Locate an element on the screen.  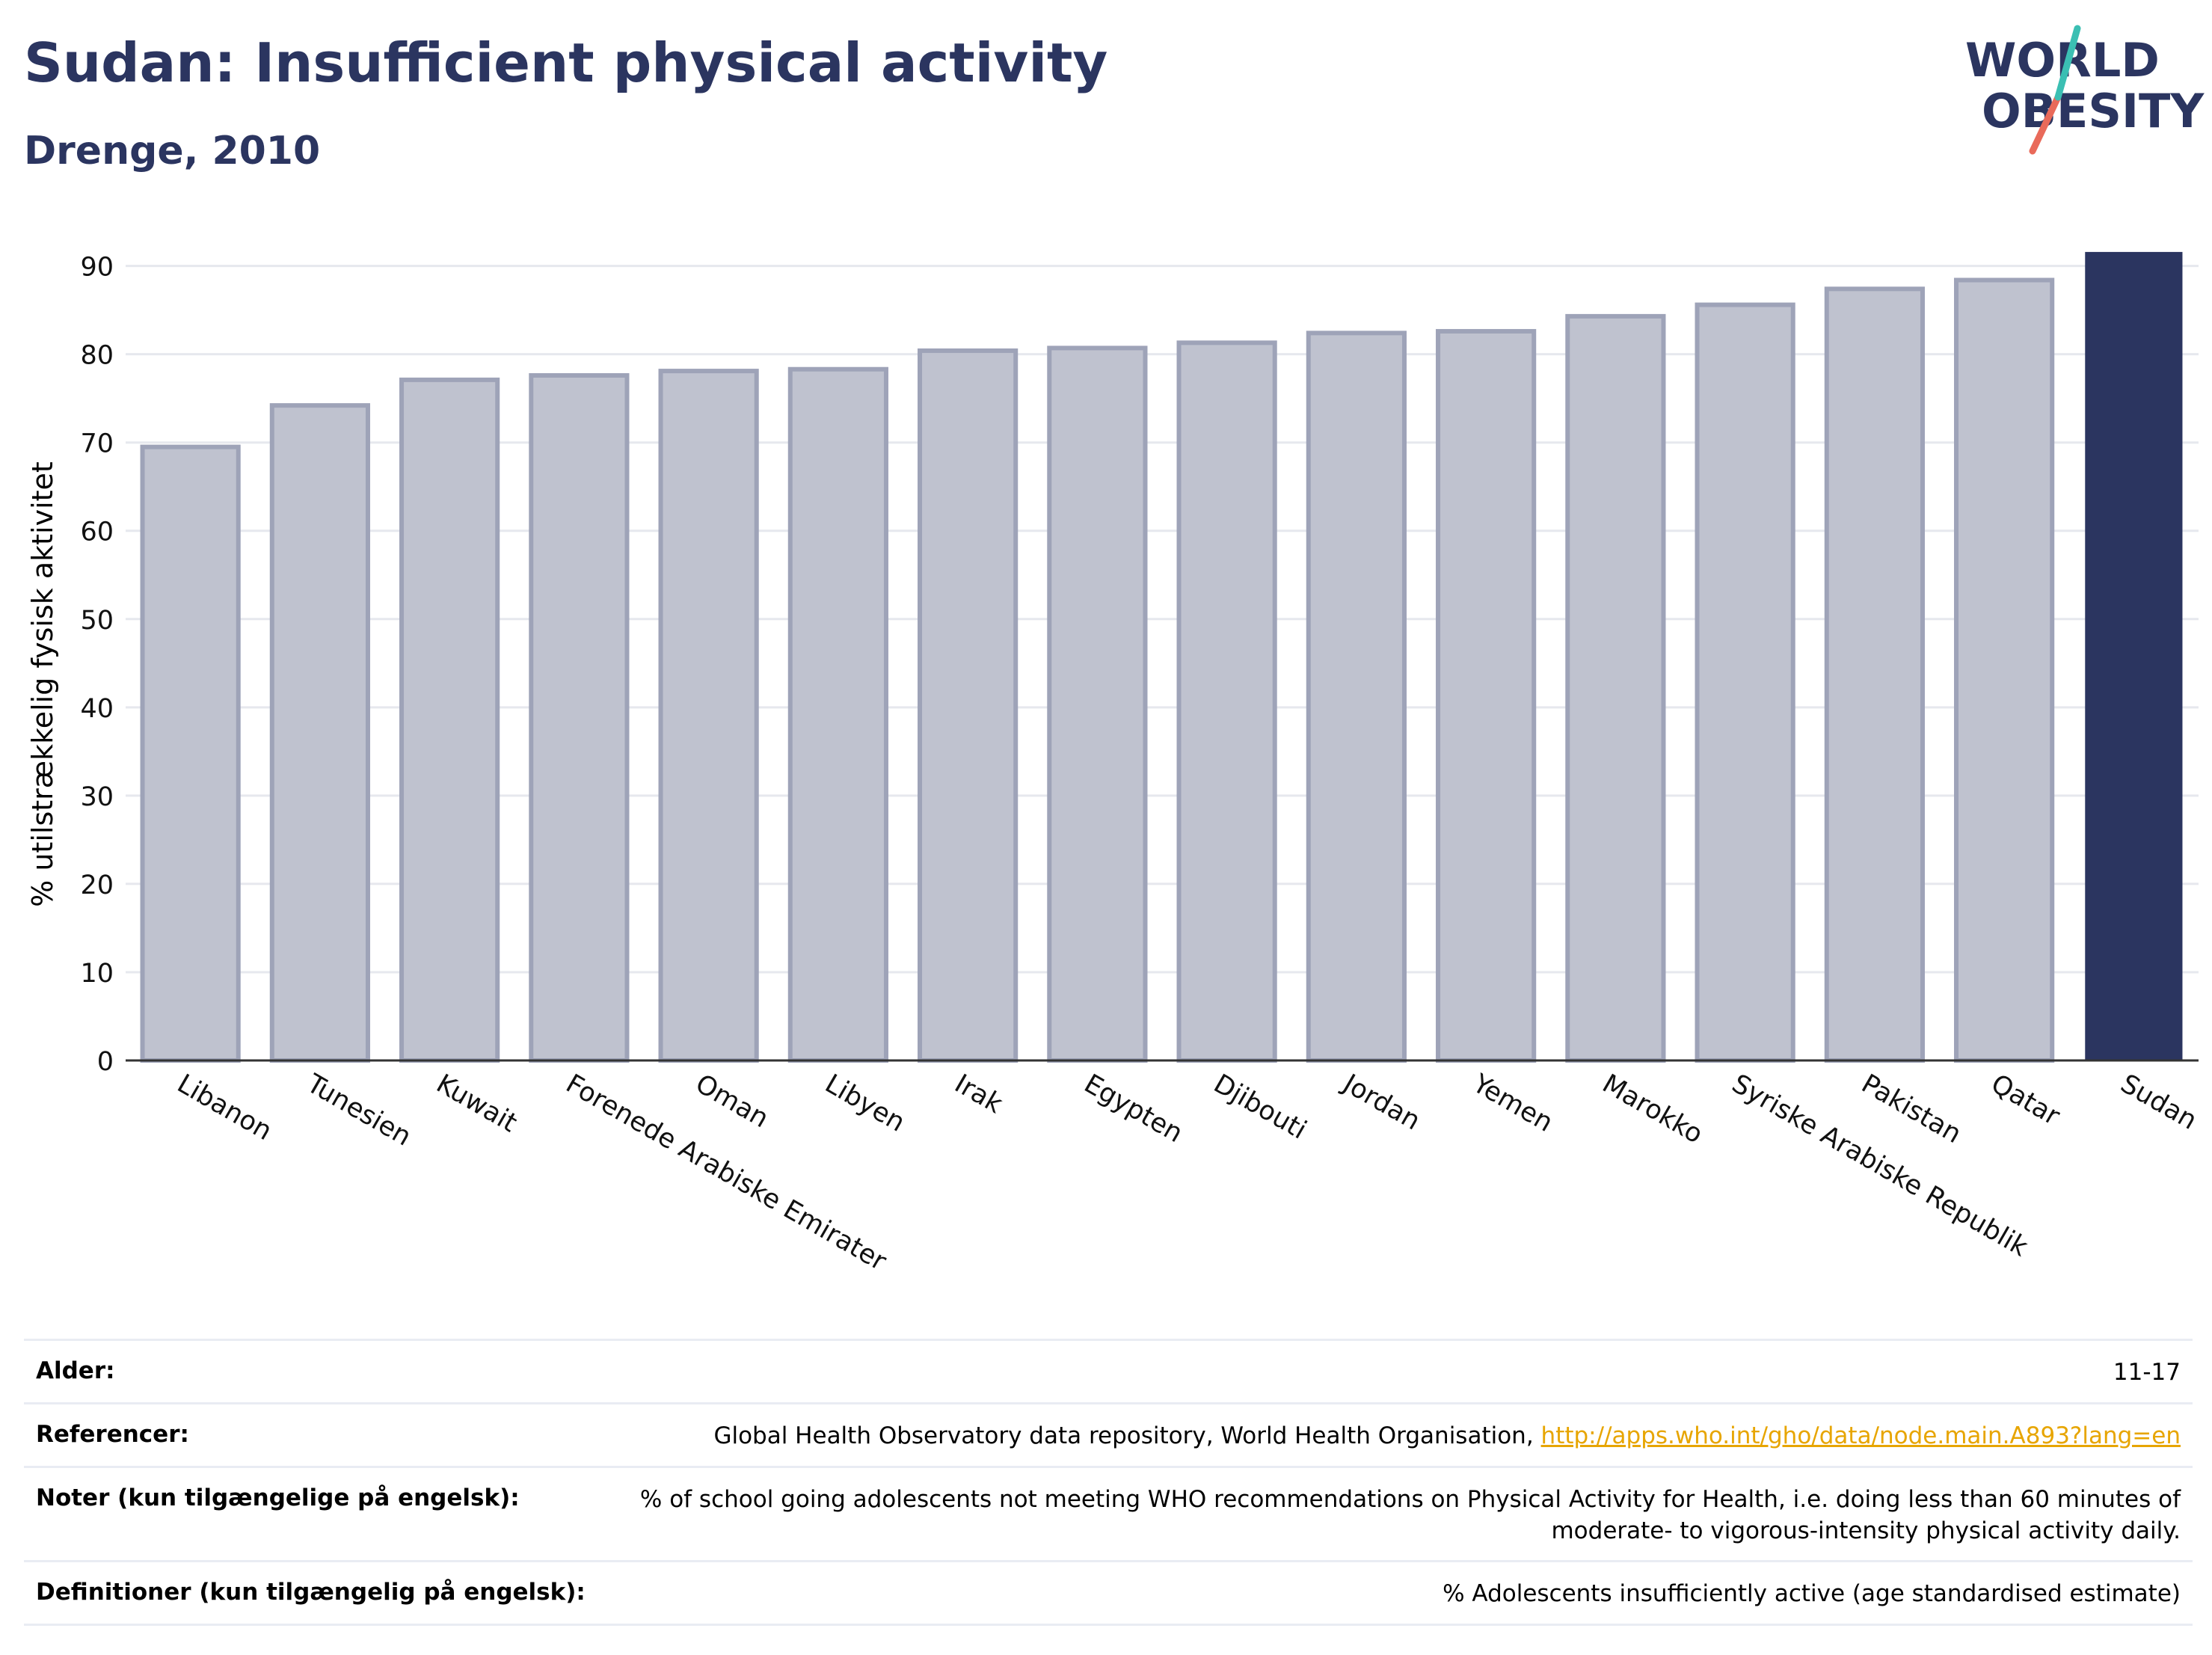
bar-egypten is located at coordinates (1097, 704).